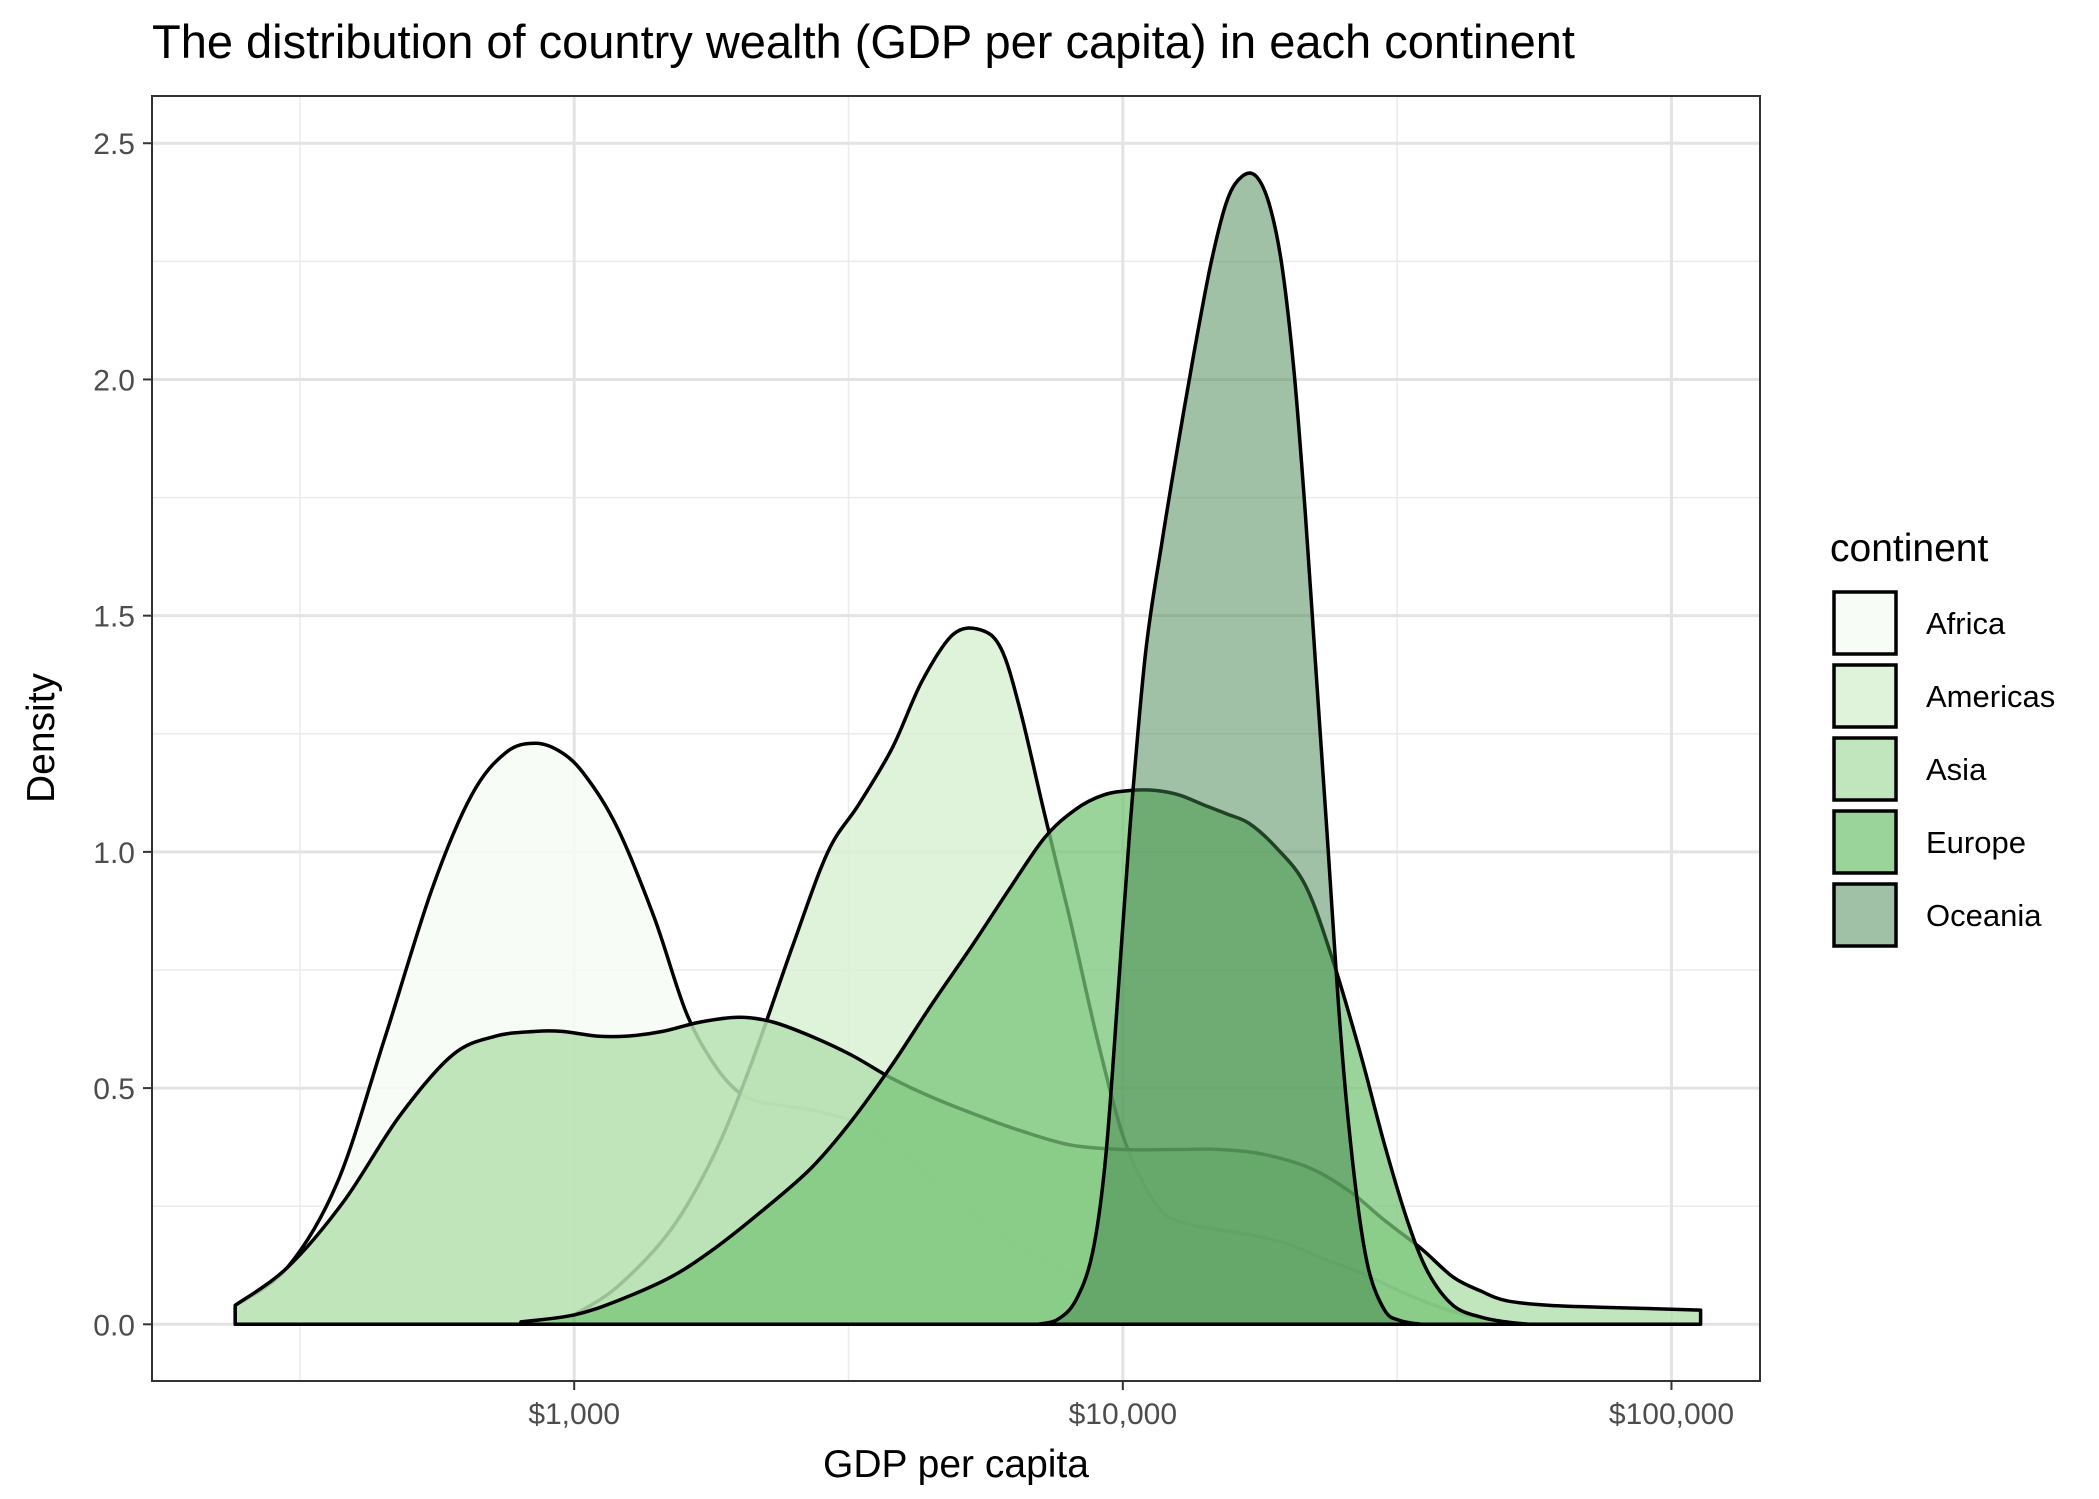  What do you see at coordinates (1230, 749) in the screenshot?
I see `density-area-oceania` at bounding box center [1230, 749].